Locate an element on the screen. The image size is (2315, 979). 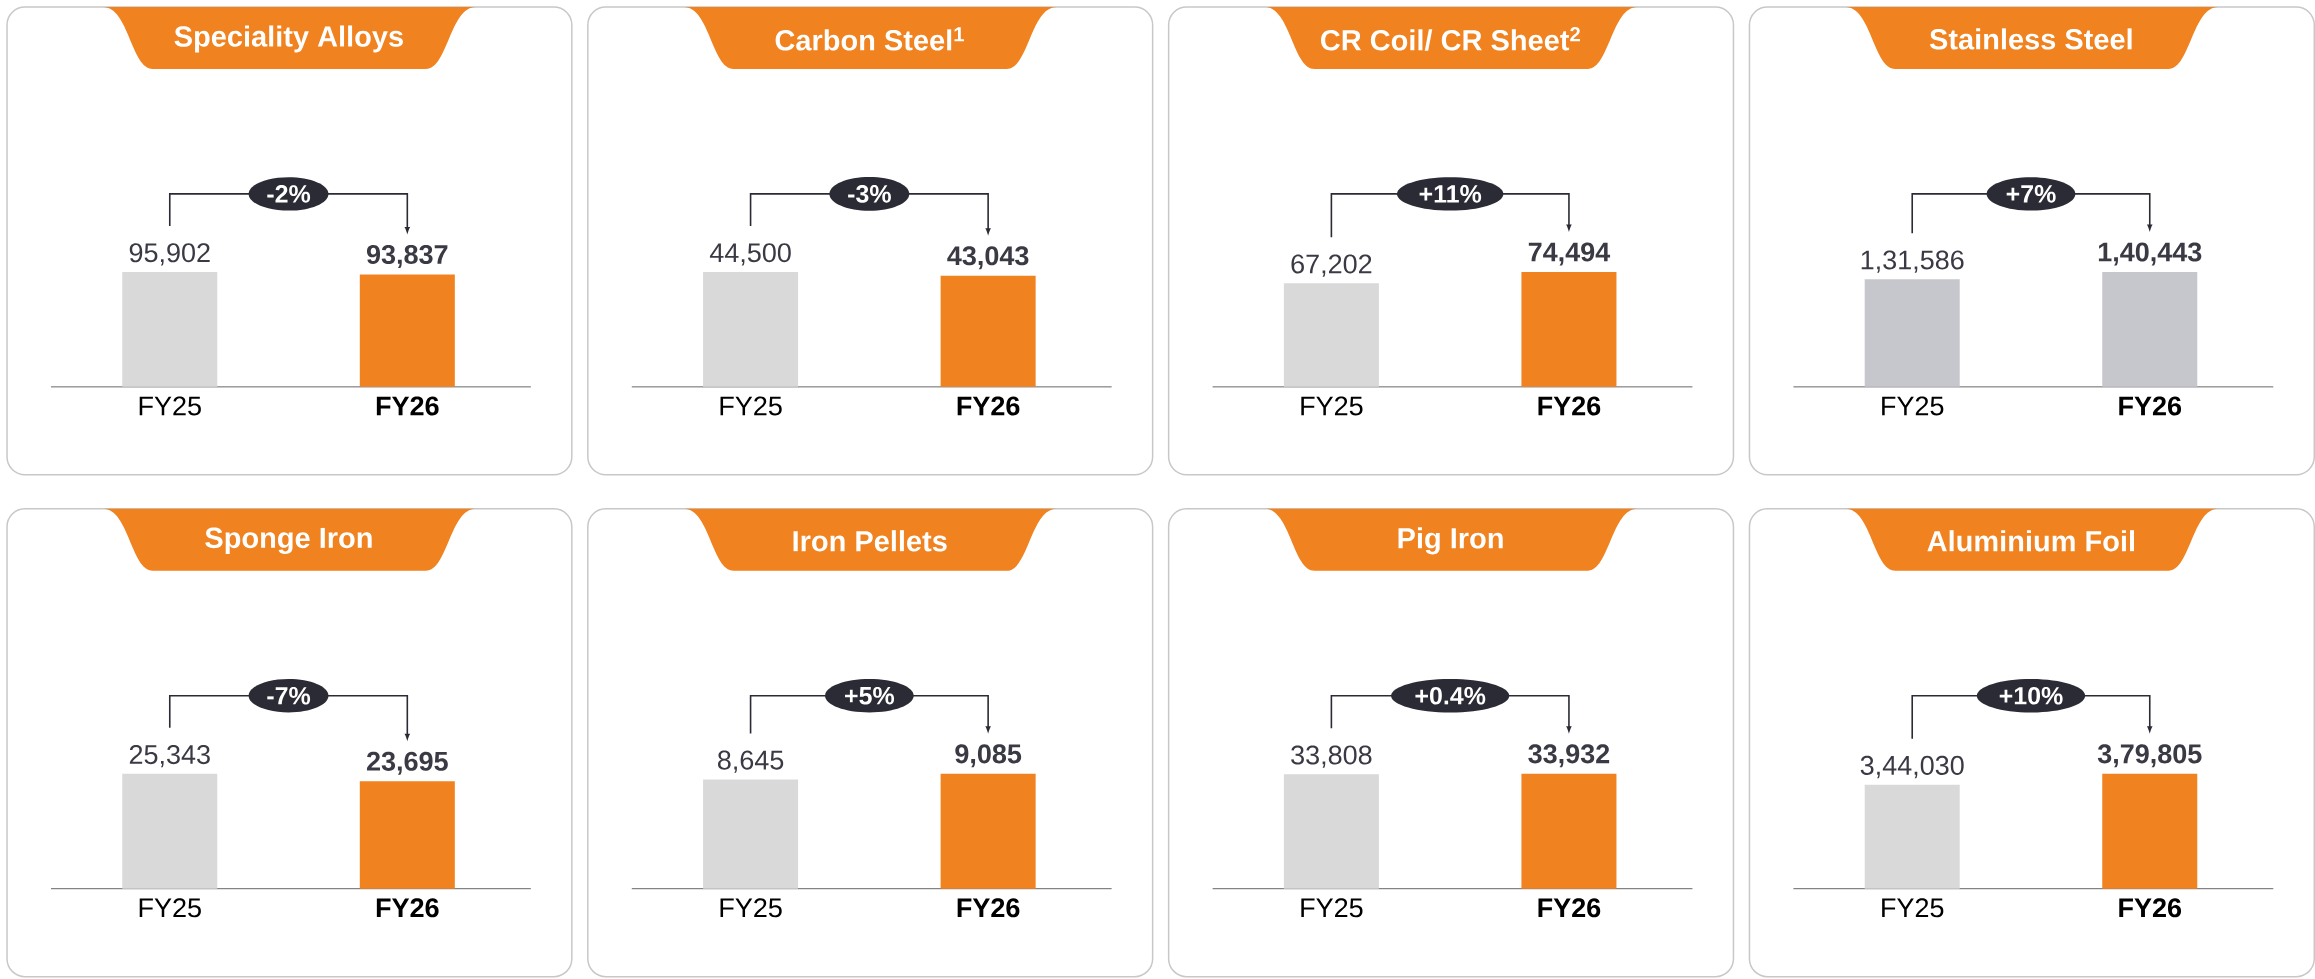
text: +5% is located at coordinates (870, 696).